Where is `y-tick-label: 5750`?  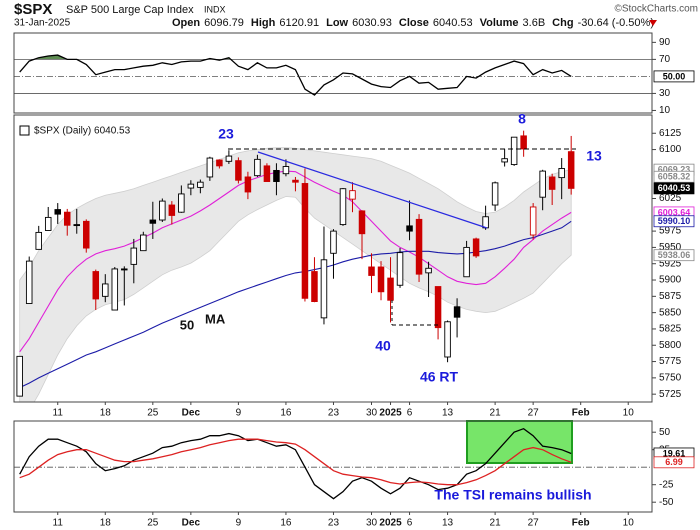
y-tick-label: 5750 is located at coordinates (670, 378).